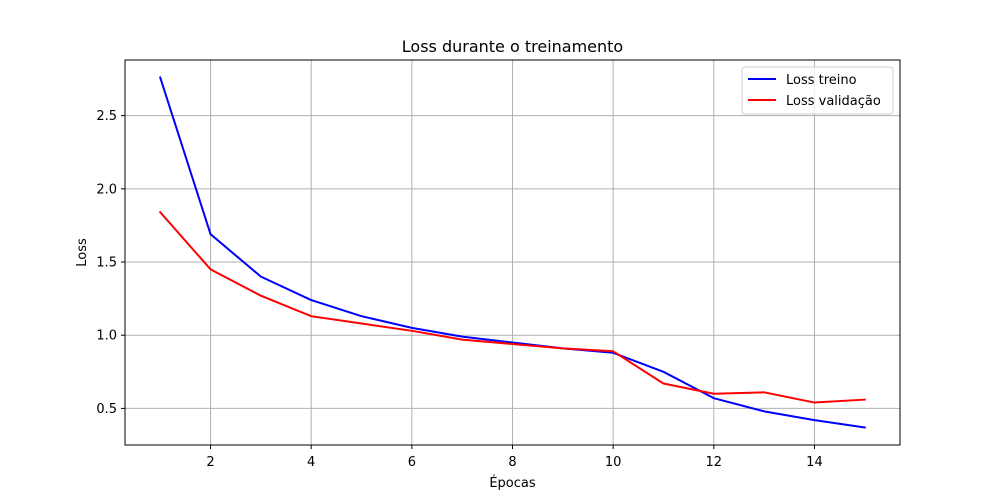 The image size is (1000, 500). I want to click on y-tick-label: 2.5, so click(106, 116).